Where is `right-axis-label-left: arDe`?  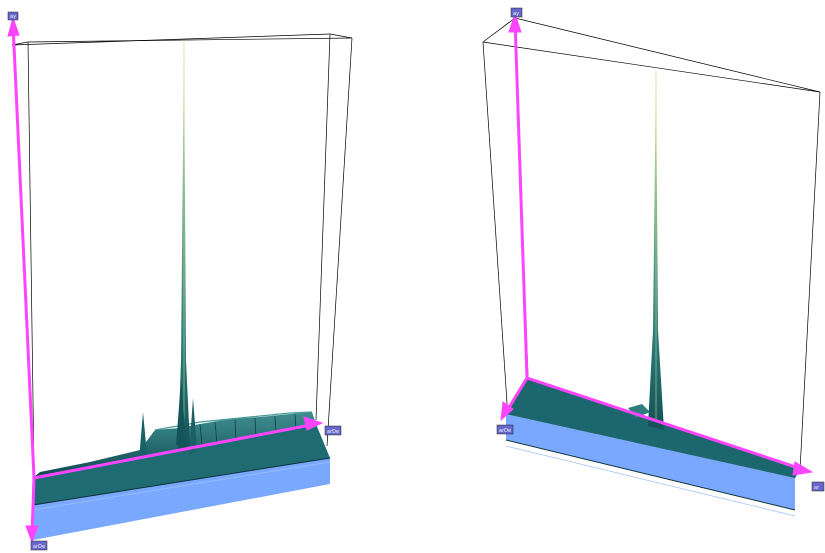
right-axis-label-left: arDe is located at coordinates (505, 429).